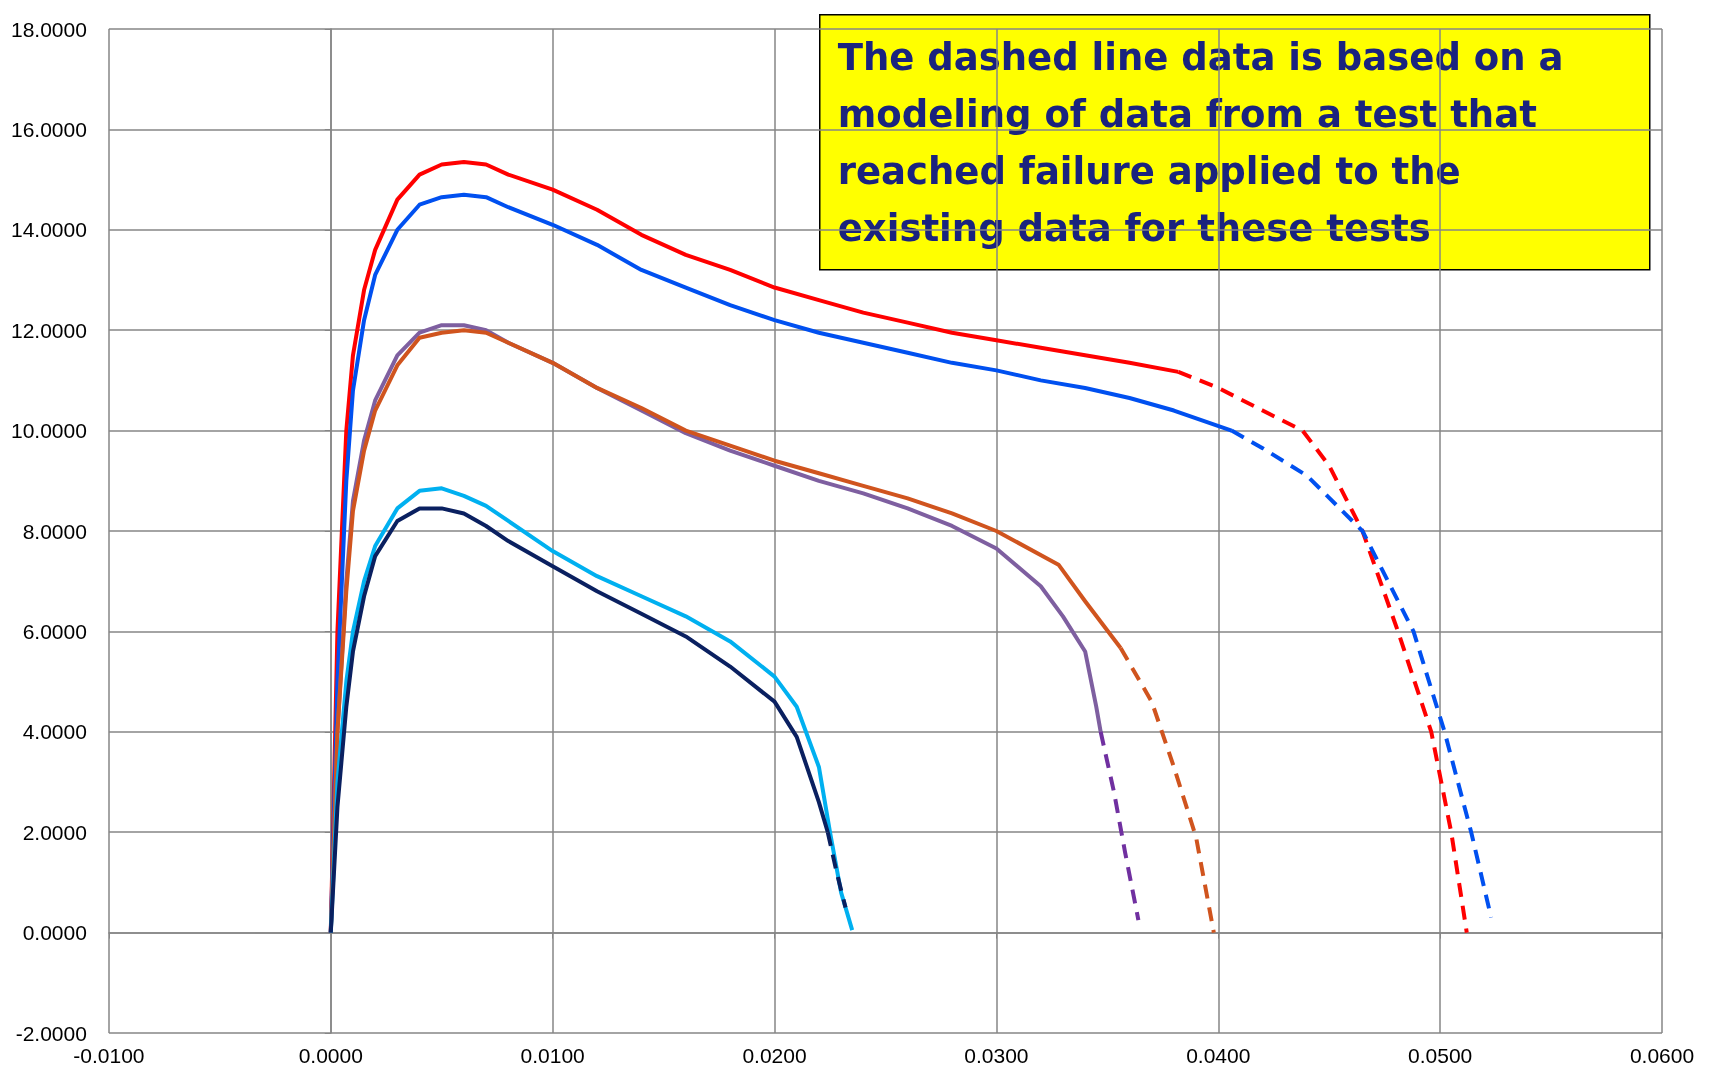 The image size is (1726, 1077). I want to click on x-tick-label: 0.0400, so click(1218, 1055).